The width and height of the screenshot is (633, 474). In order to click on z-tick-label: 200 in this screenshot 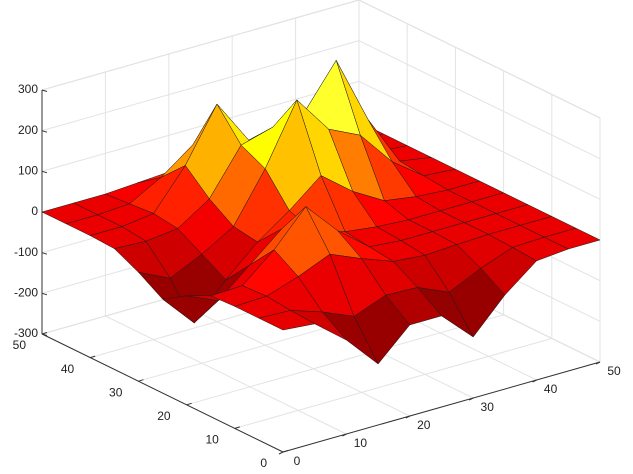, I will do `click(28, 130)`.